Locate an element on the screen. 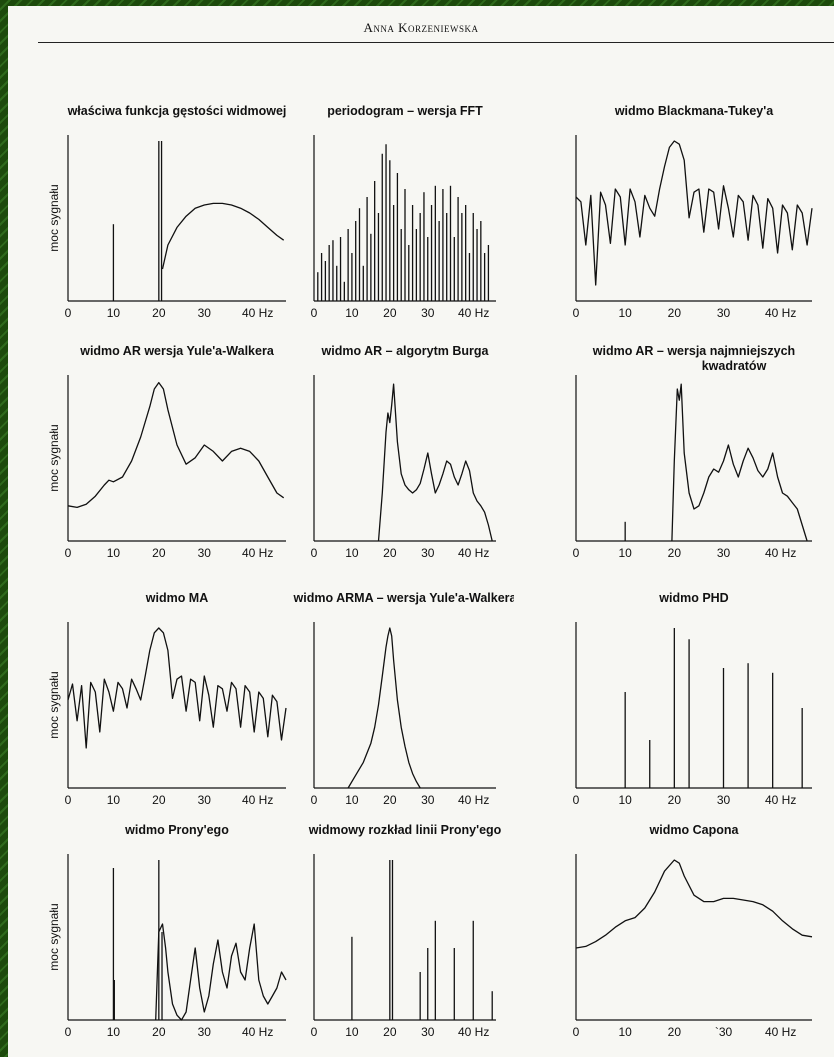 Image resolution: width=834 pixels, height=1057 pixels. chart-title: widmo Blackmana-Tukey'a is located at coordinates (694, 111).